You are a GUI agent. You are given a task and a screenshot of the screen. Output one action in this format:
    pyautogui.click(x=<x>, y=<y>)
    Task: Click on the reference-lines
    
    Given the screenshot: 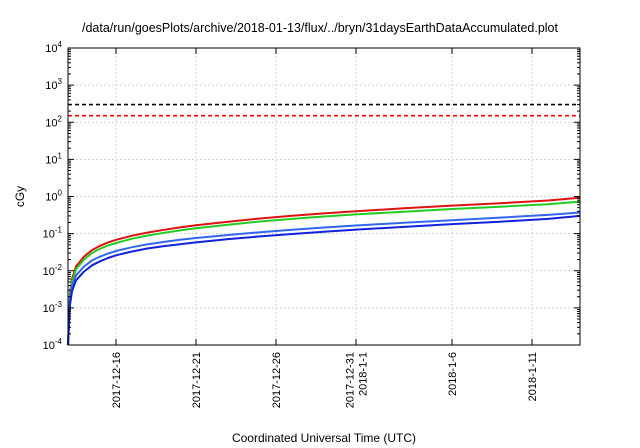 What is the action you would take?
    pyautogui.click(x=324, y=110)
    